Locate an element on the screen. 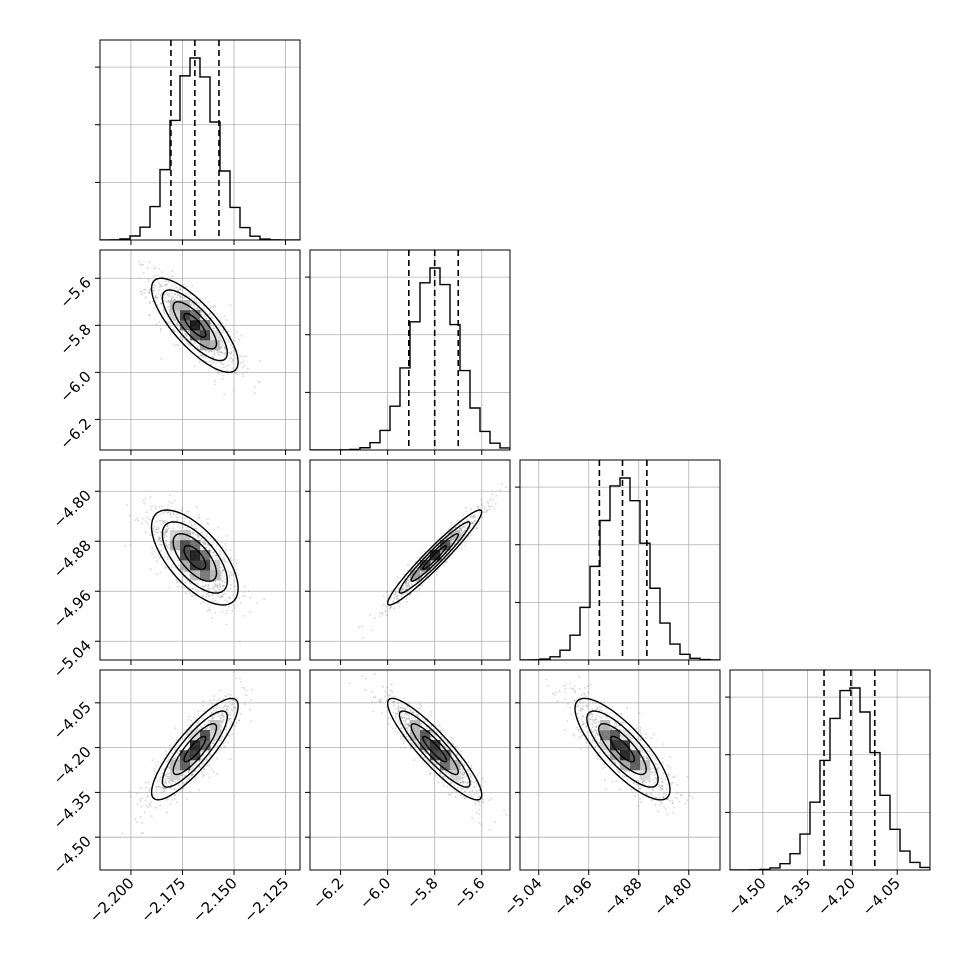 This screenshot has height=970, width=970. y-tick-label: −4.96 is located at coordinates (72, 608).